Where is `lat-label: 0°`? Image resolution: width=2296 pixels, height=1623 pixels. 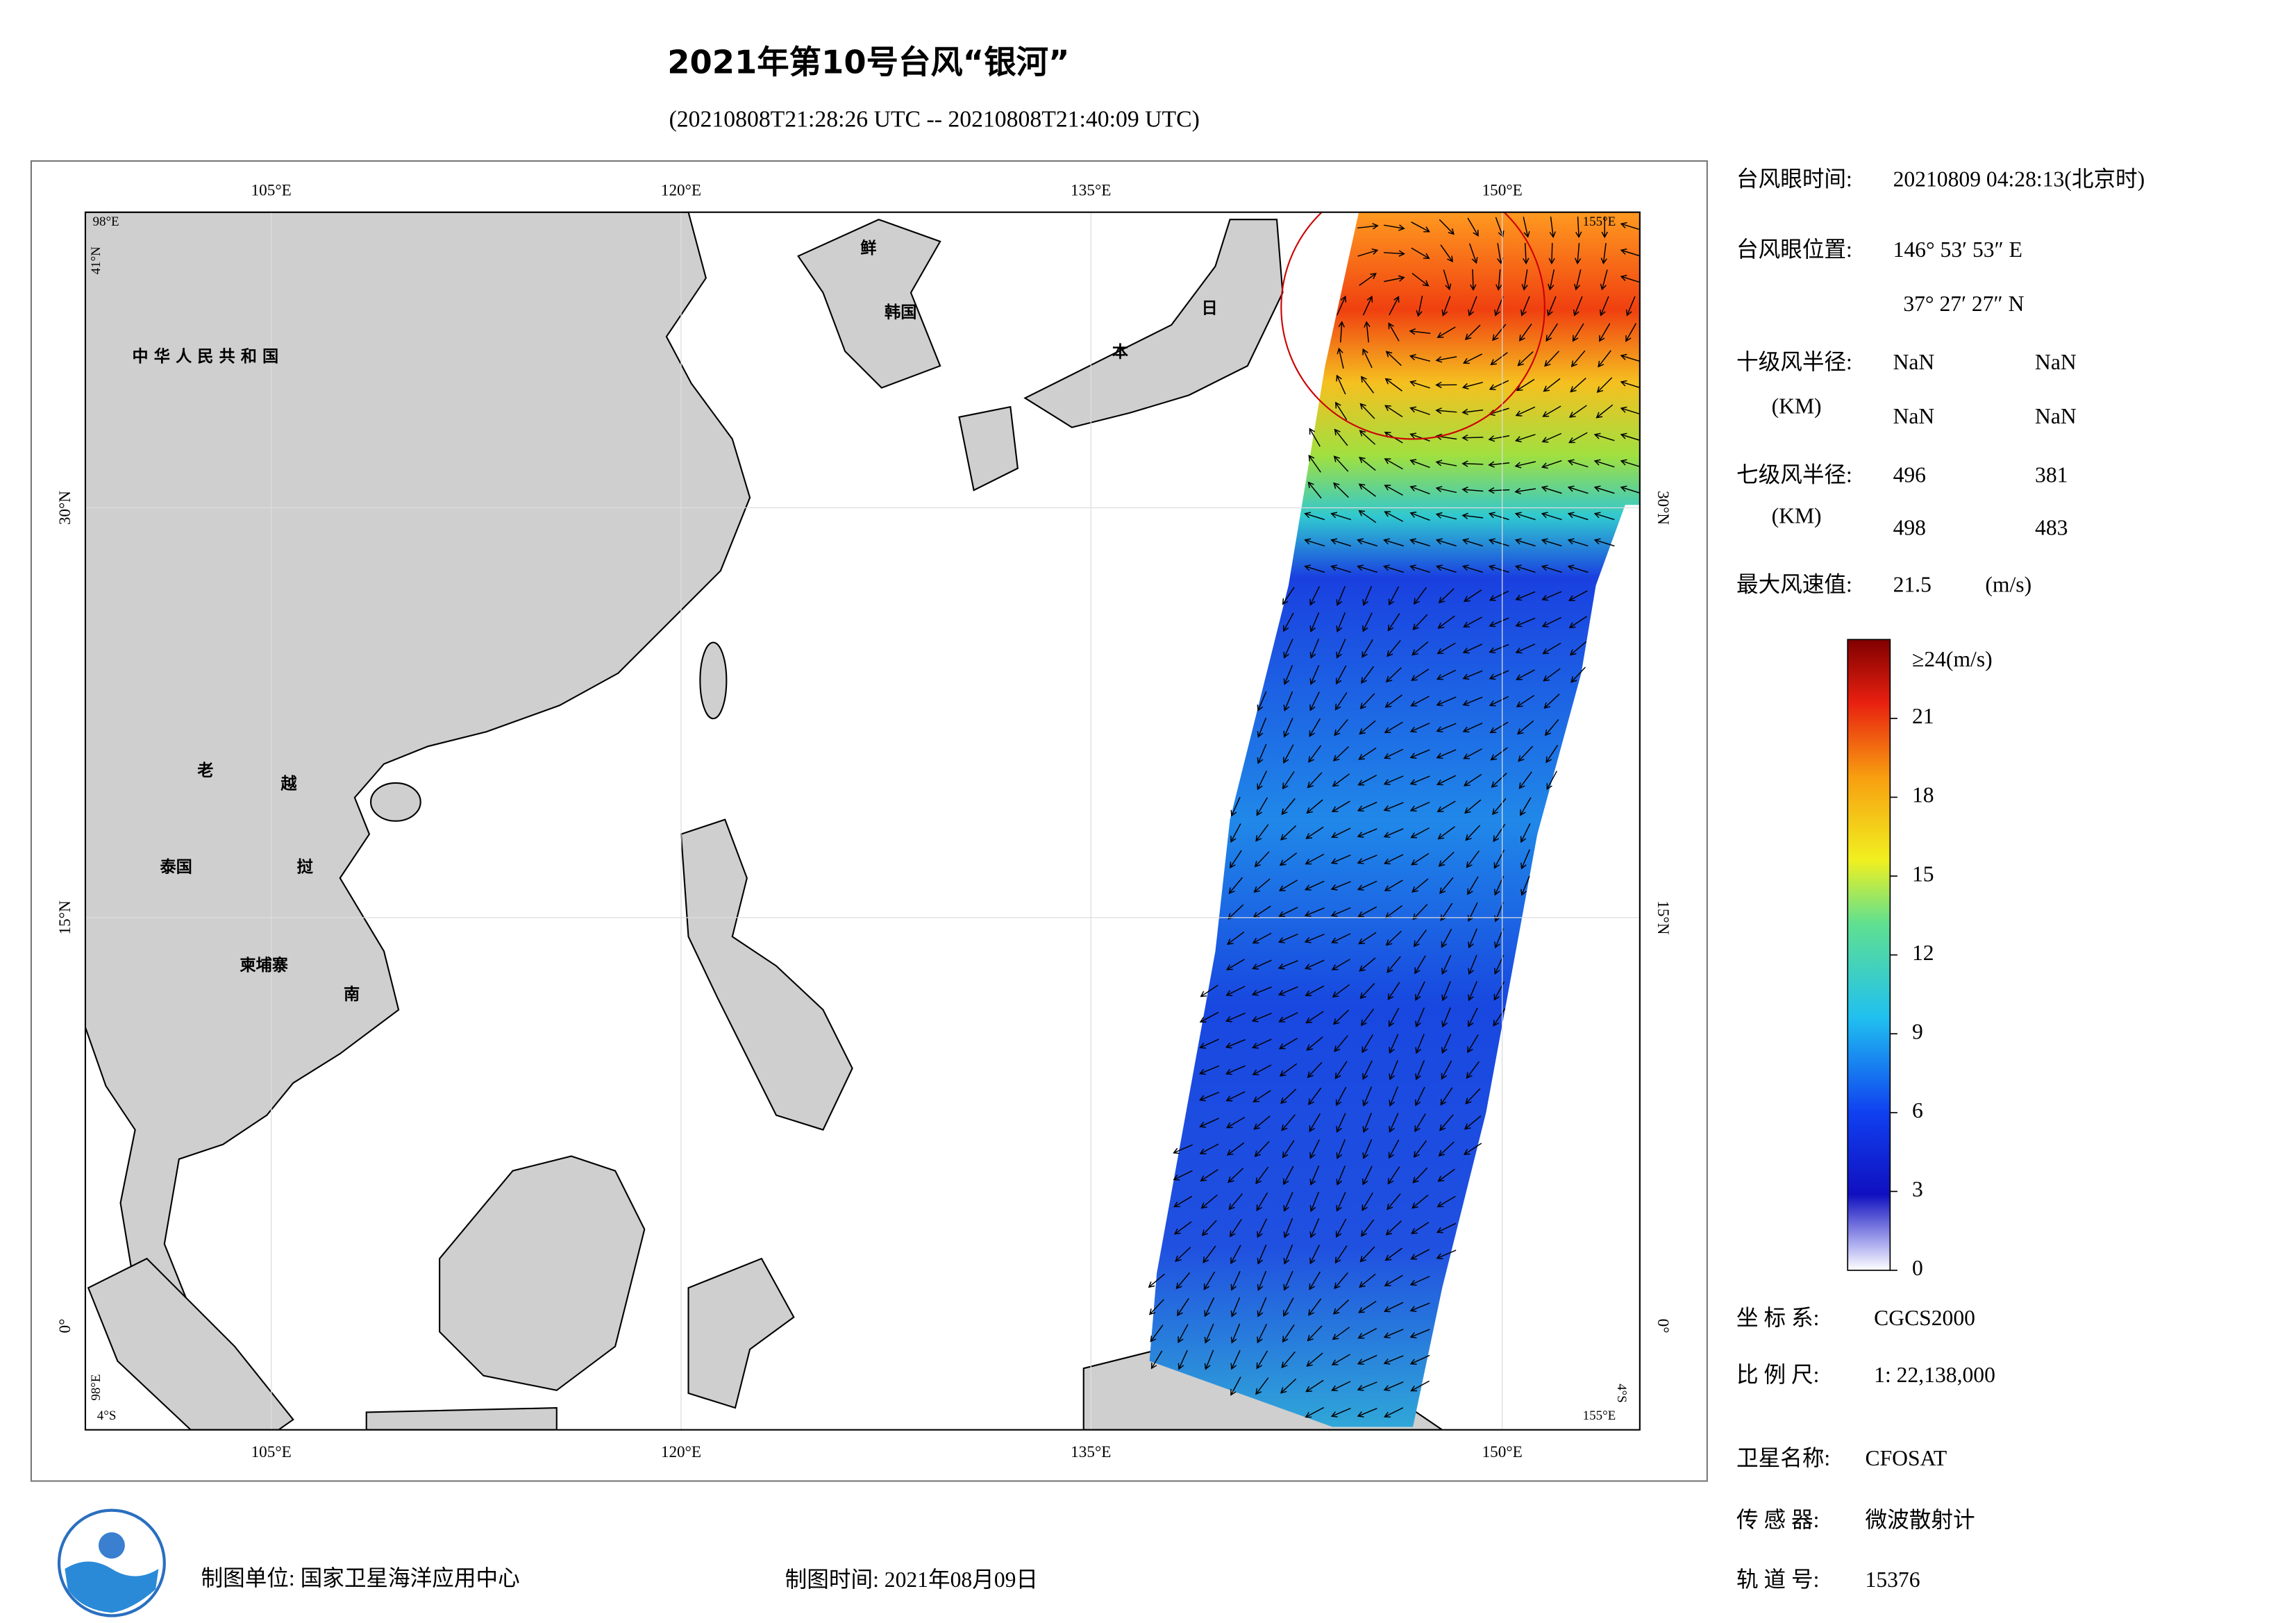
lat-label: 0° is located at coordinates (1663, 1326).